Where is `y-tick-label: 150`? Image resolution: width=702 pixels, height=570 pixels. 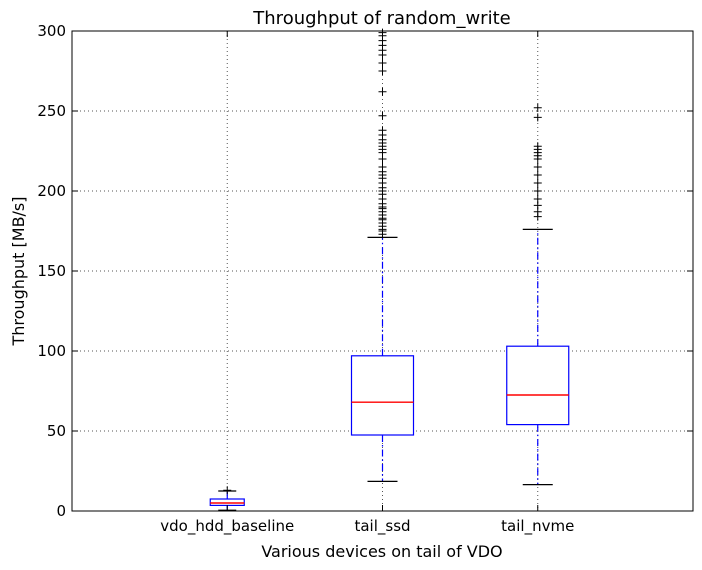
y-tick-label: 150 is located at coordinates (51, 271).